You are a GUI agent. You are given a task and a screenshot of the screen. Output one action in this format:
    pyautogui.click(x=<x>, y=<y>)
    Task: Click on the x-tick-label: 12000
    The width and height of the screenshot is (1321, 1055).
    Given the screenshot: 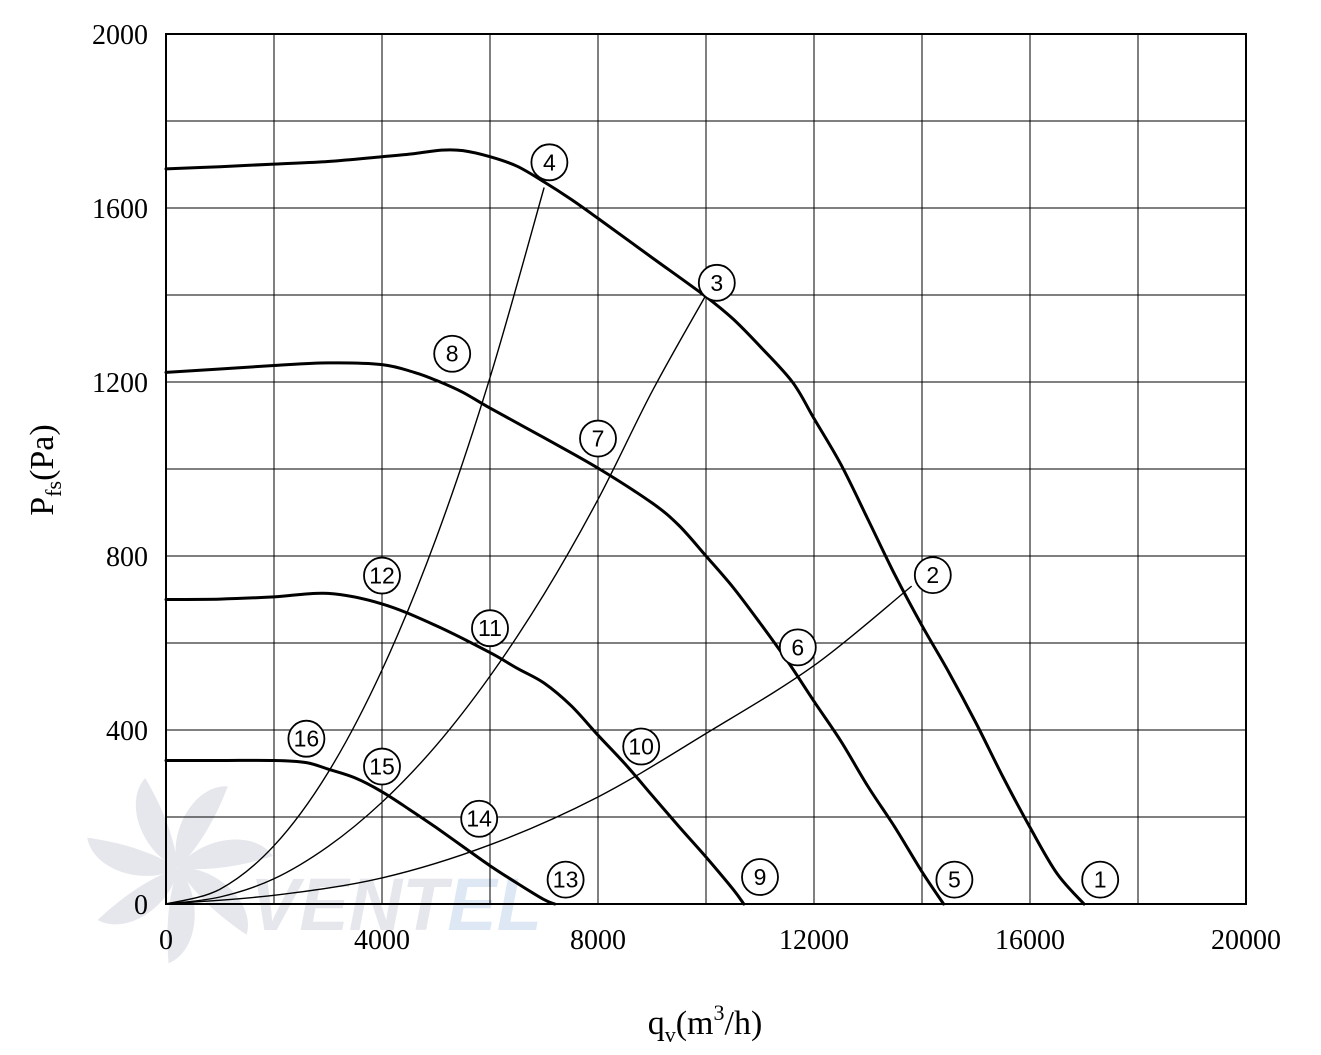 What is the action you would take?
    pyautogui.click(x=814, y=940)
    